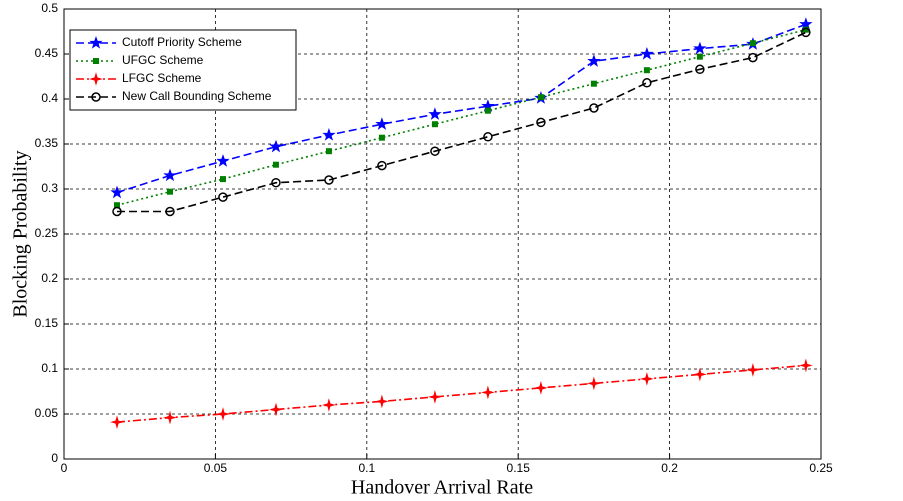  Describe the element at coordinates (47, 53) in the screenshot. I see `y-tick-label: 0.45` at that location.